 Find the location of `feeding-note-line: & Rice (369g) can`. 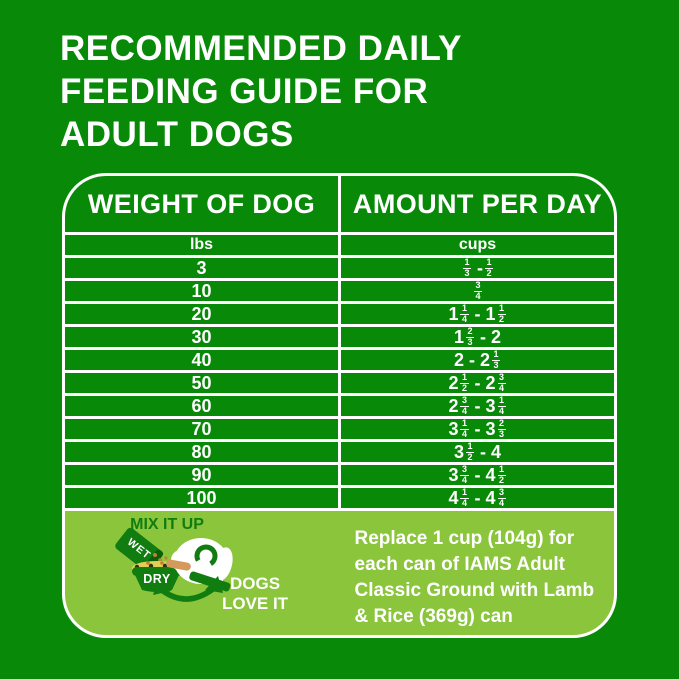

feeding-note-line: & Rice (369g) can is located at coordinates (433, 616).